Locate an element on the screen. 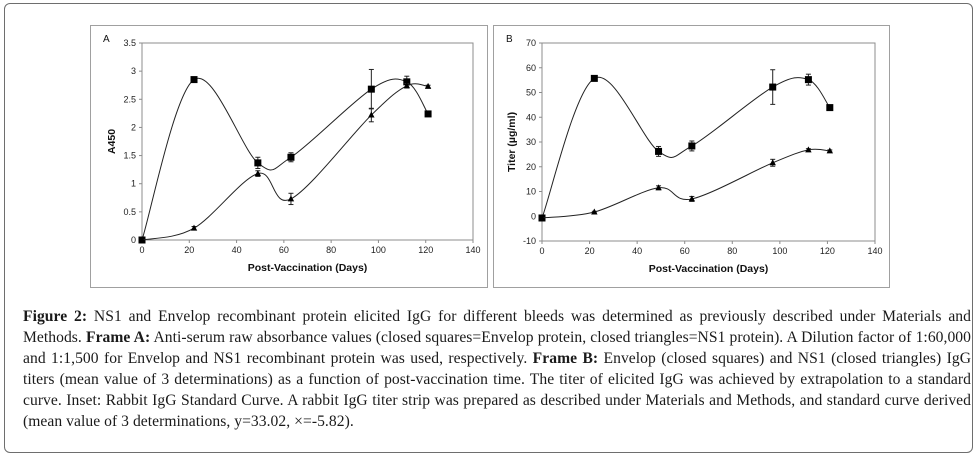  y-tick-label: -10 is located at coordinates (529, 241).